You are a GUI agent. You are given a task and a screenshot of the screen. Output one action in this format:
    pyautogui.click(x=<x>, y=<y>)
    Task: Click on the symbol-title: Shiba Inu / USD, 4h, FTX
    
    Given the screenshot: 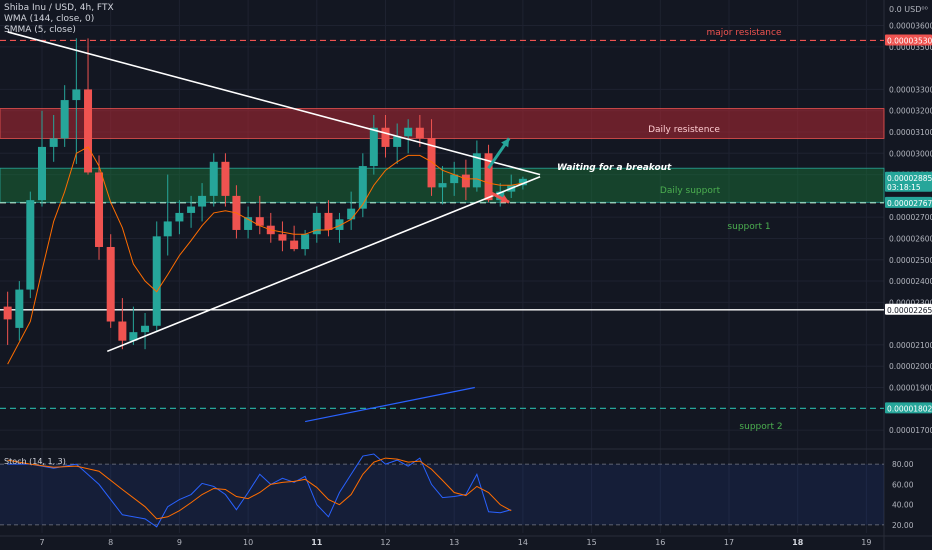 What is the action you would take?
    pyautogui.click(x=59, y=8)
    